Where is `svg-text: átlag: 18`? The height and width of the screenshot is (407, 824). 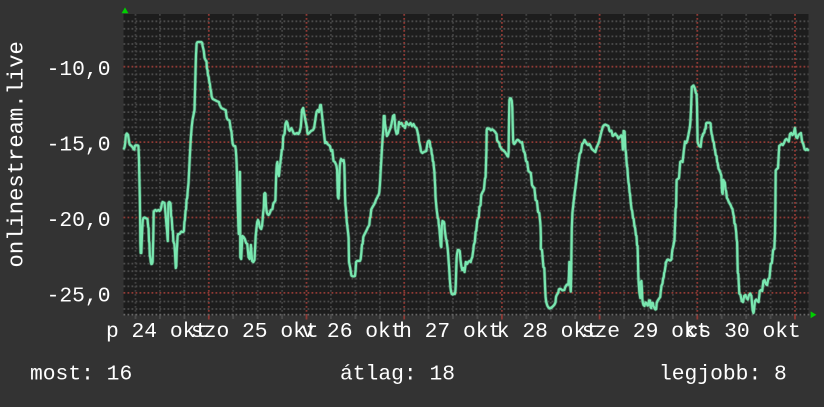 svg-text: átlag: 18 is located at coordinates (397, 374).